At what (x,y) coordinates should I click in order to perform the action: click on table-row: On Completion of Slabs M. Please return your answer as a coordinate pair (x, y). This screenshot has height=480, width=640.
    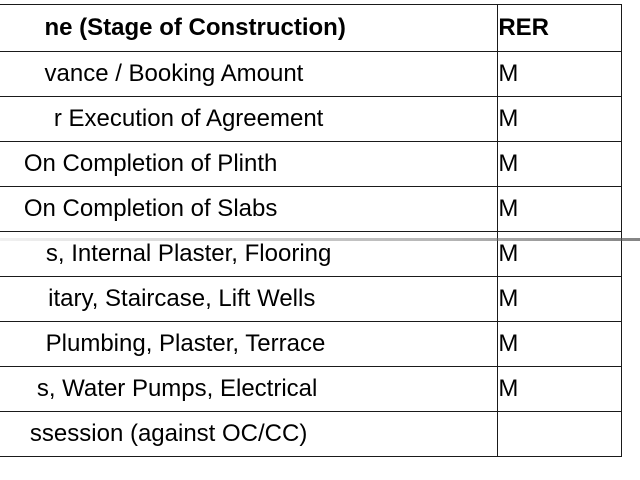
    Looking at the image, I should click on (311, 209).